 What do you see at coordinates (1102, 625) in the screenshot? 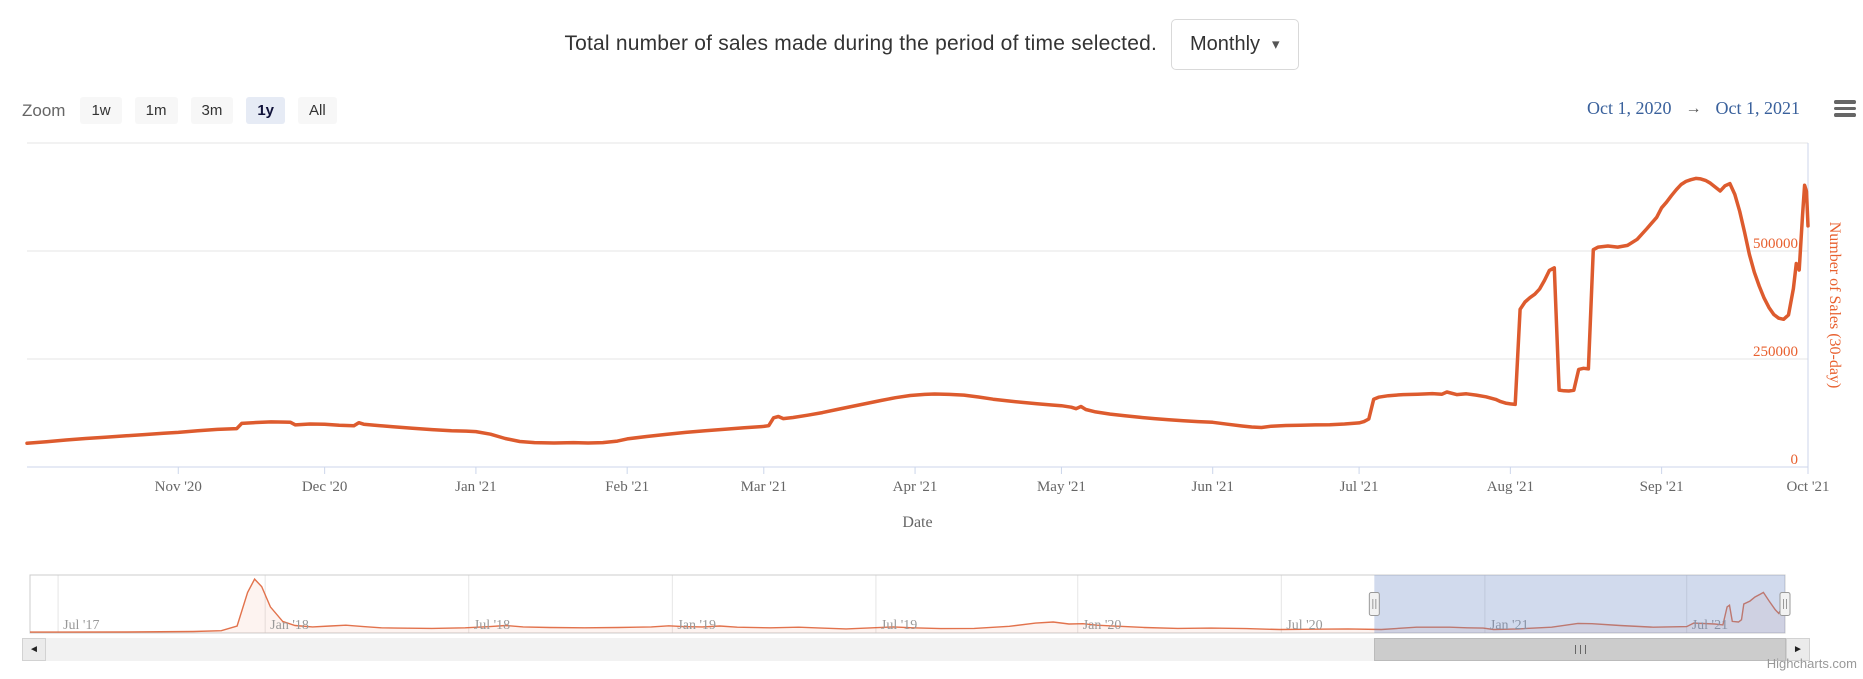
I see `navigator-tick-label: Jan '20` at bounding box center [1102, 625].